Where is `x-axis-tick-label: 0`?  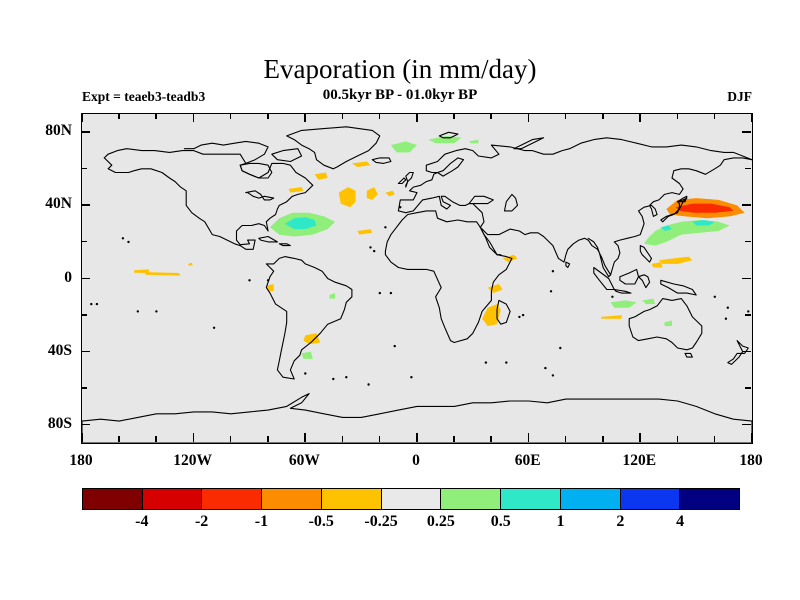
x-axis-tick-label: 0 is located at coordinates (416, 460).